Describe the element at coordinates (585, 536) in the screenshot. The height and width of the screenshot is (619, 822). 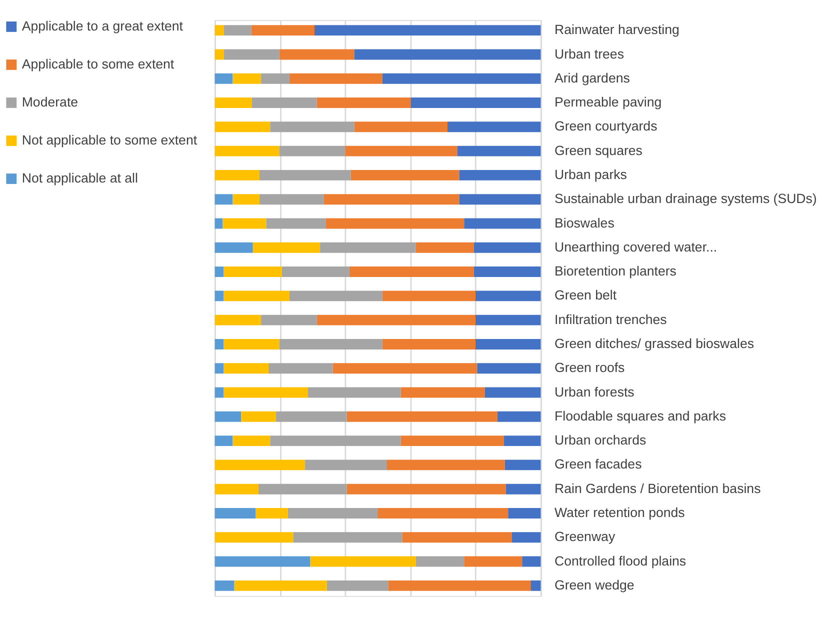
I see `y-tick-label: Greenway` at that location.